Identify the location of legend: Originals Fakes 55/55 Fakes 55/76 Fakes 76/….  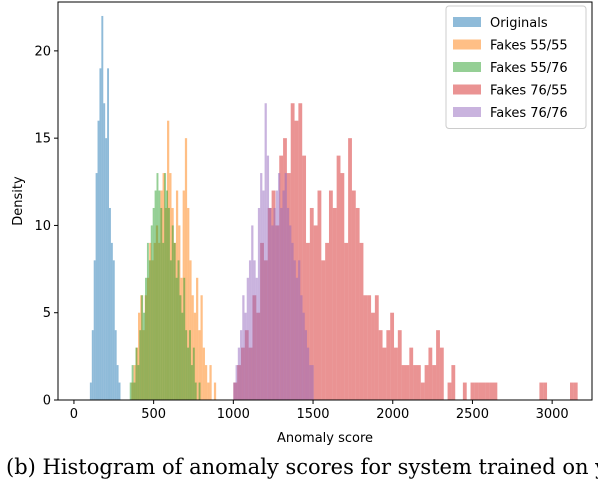
(516, 67).